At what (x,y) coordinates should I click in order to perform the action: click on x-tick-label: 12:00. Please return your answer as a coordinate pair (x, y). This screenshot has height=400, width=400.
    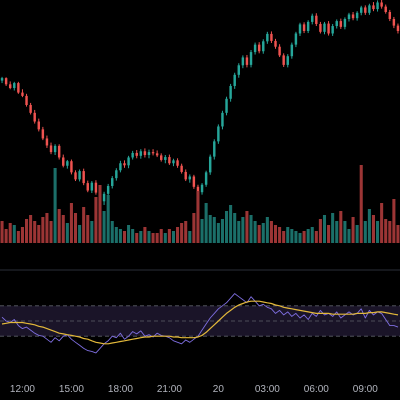
    Looking at the image, I should click on (22, 389).